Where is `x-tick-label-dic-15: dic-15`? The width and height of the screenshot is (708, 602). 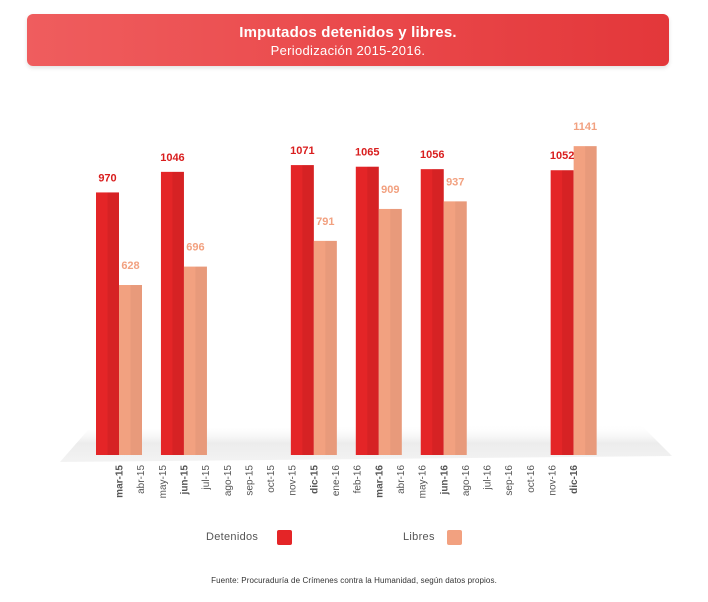
x-tick-label-dic-15: dic-15 is located at coordinates (314, 479).